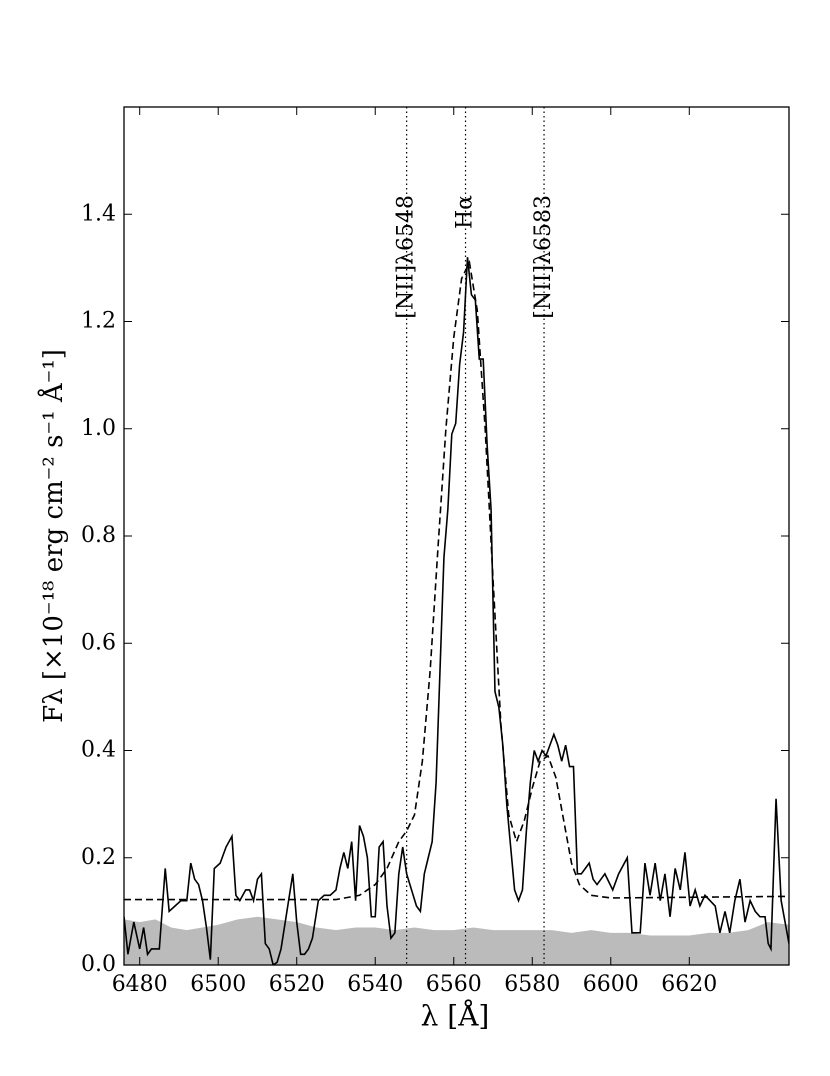 This screenshot has height=1076, width=830. What do you see at coordinates (375, 984) in the screenshot?
I see `x-tick-label: 6540` at bounding box center [375, 984].